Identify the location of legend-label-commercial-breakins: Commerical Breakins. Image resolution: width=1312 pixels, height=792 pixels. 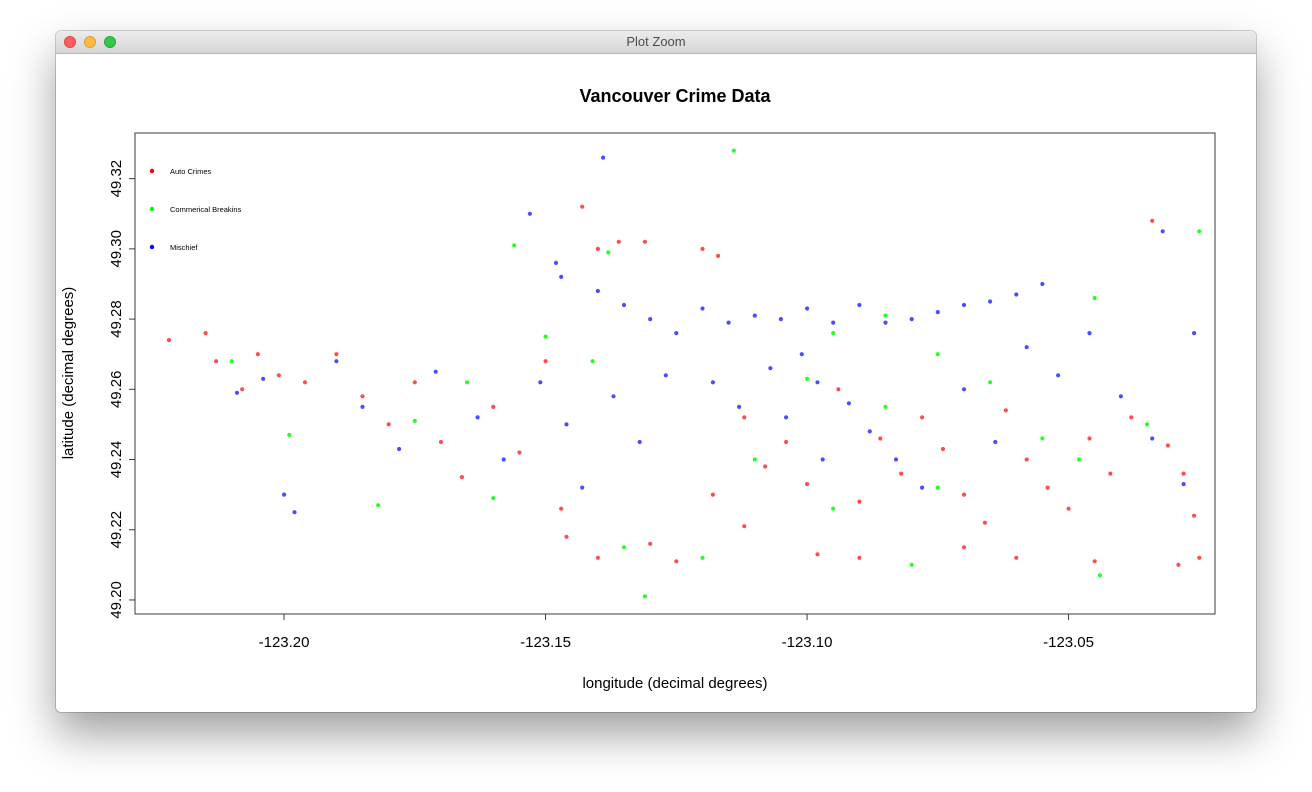
(206, 209).